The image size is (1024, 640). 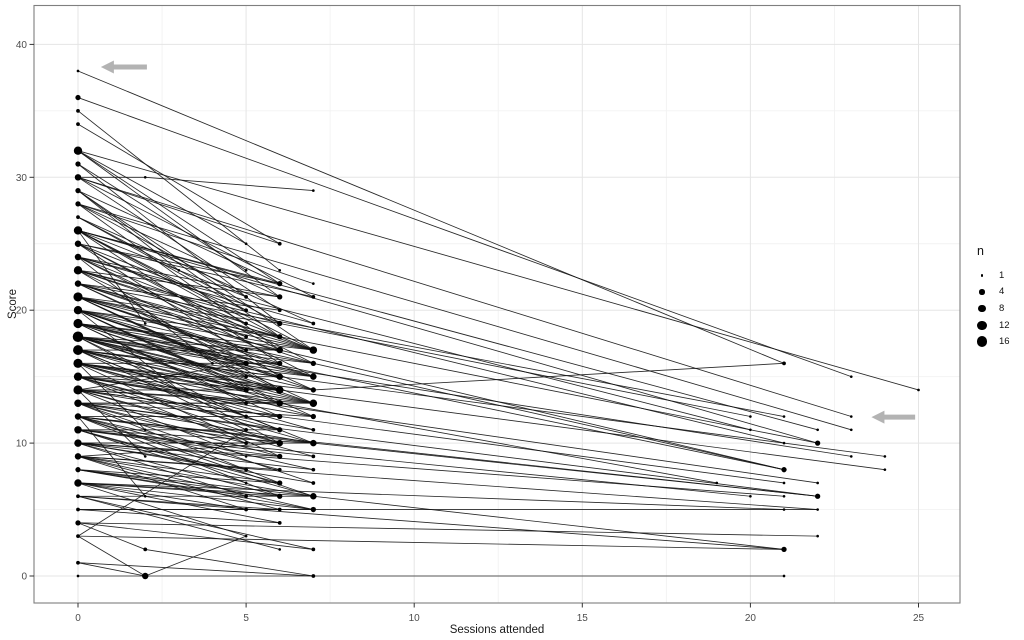 I want to click on y-axis-tick-label: 40, so click(x=22, y=45).